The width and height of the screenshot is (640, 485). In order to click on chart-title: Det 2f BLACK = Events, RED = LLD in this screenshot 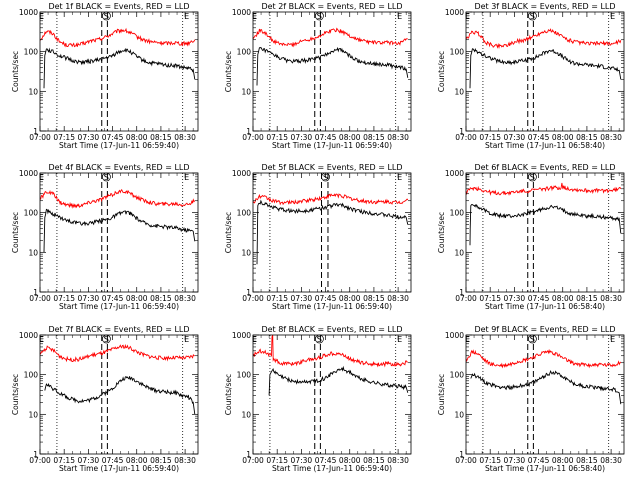, I will do `click(331, 6)`.